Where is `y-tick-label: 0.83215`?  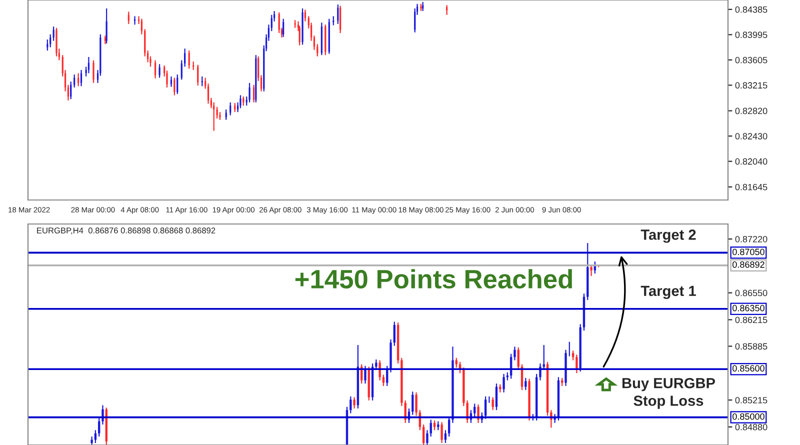
y-tick-label: 0.83215 is located at coordinates (751, 85).